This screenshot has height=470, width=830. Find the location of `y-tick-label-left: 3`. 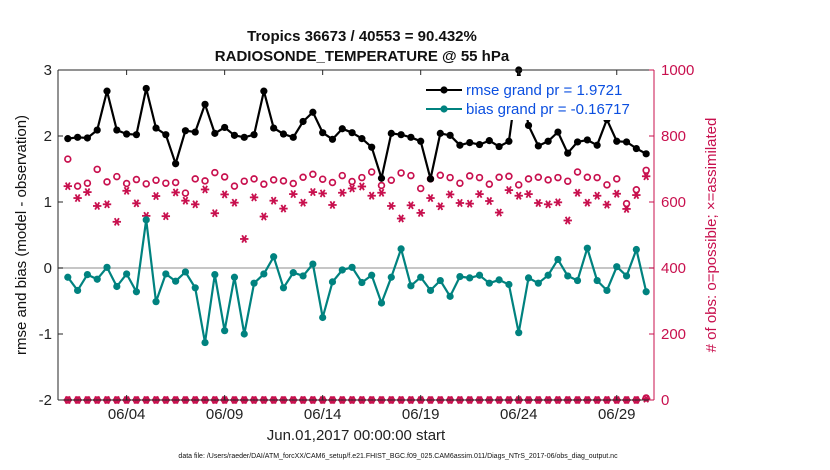

y-tick-label-left: 3 is located at coordinates (48, 70).